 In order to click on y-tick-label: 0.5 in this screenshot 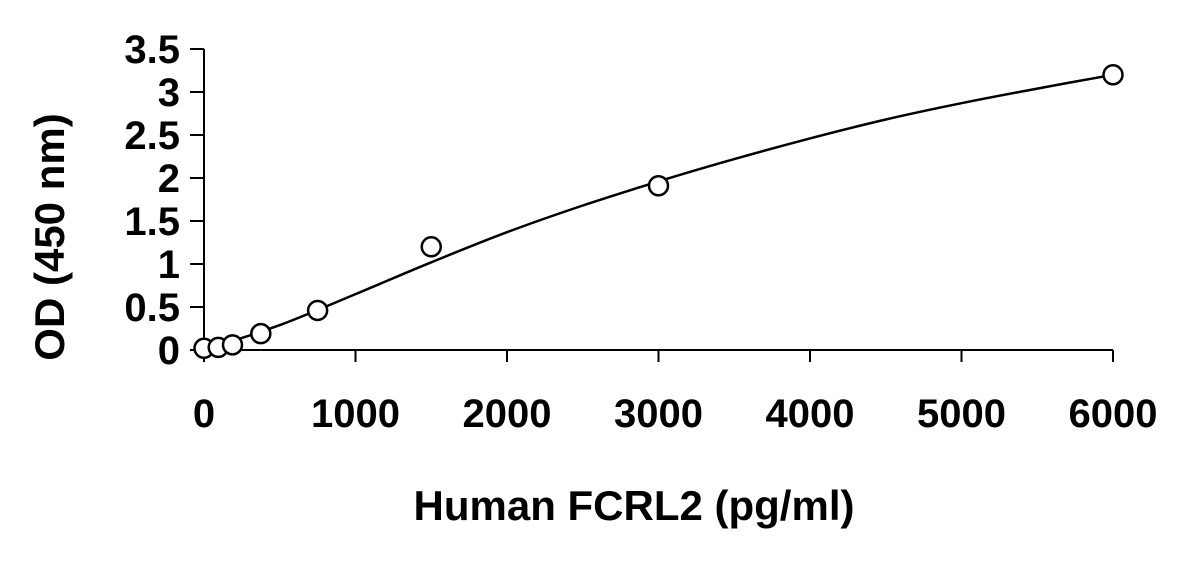, I will do `click(152, 308)`.